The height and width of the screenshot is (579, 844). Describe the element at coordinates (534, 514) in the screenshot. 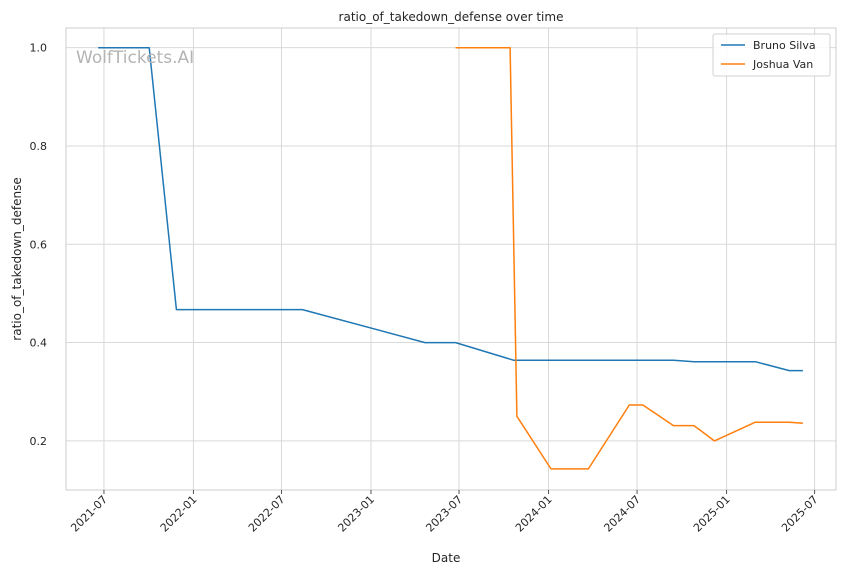

I see `x-tick-label: 2024-01` at that location.